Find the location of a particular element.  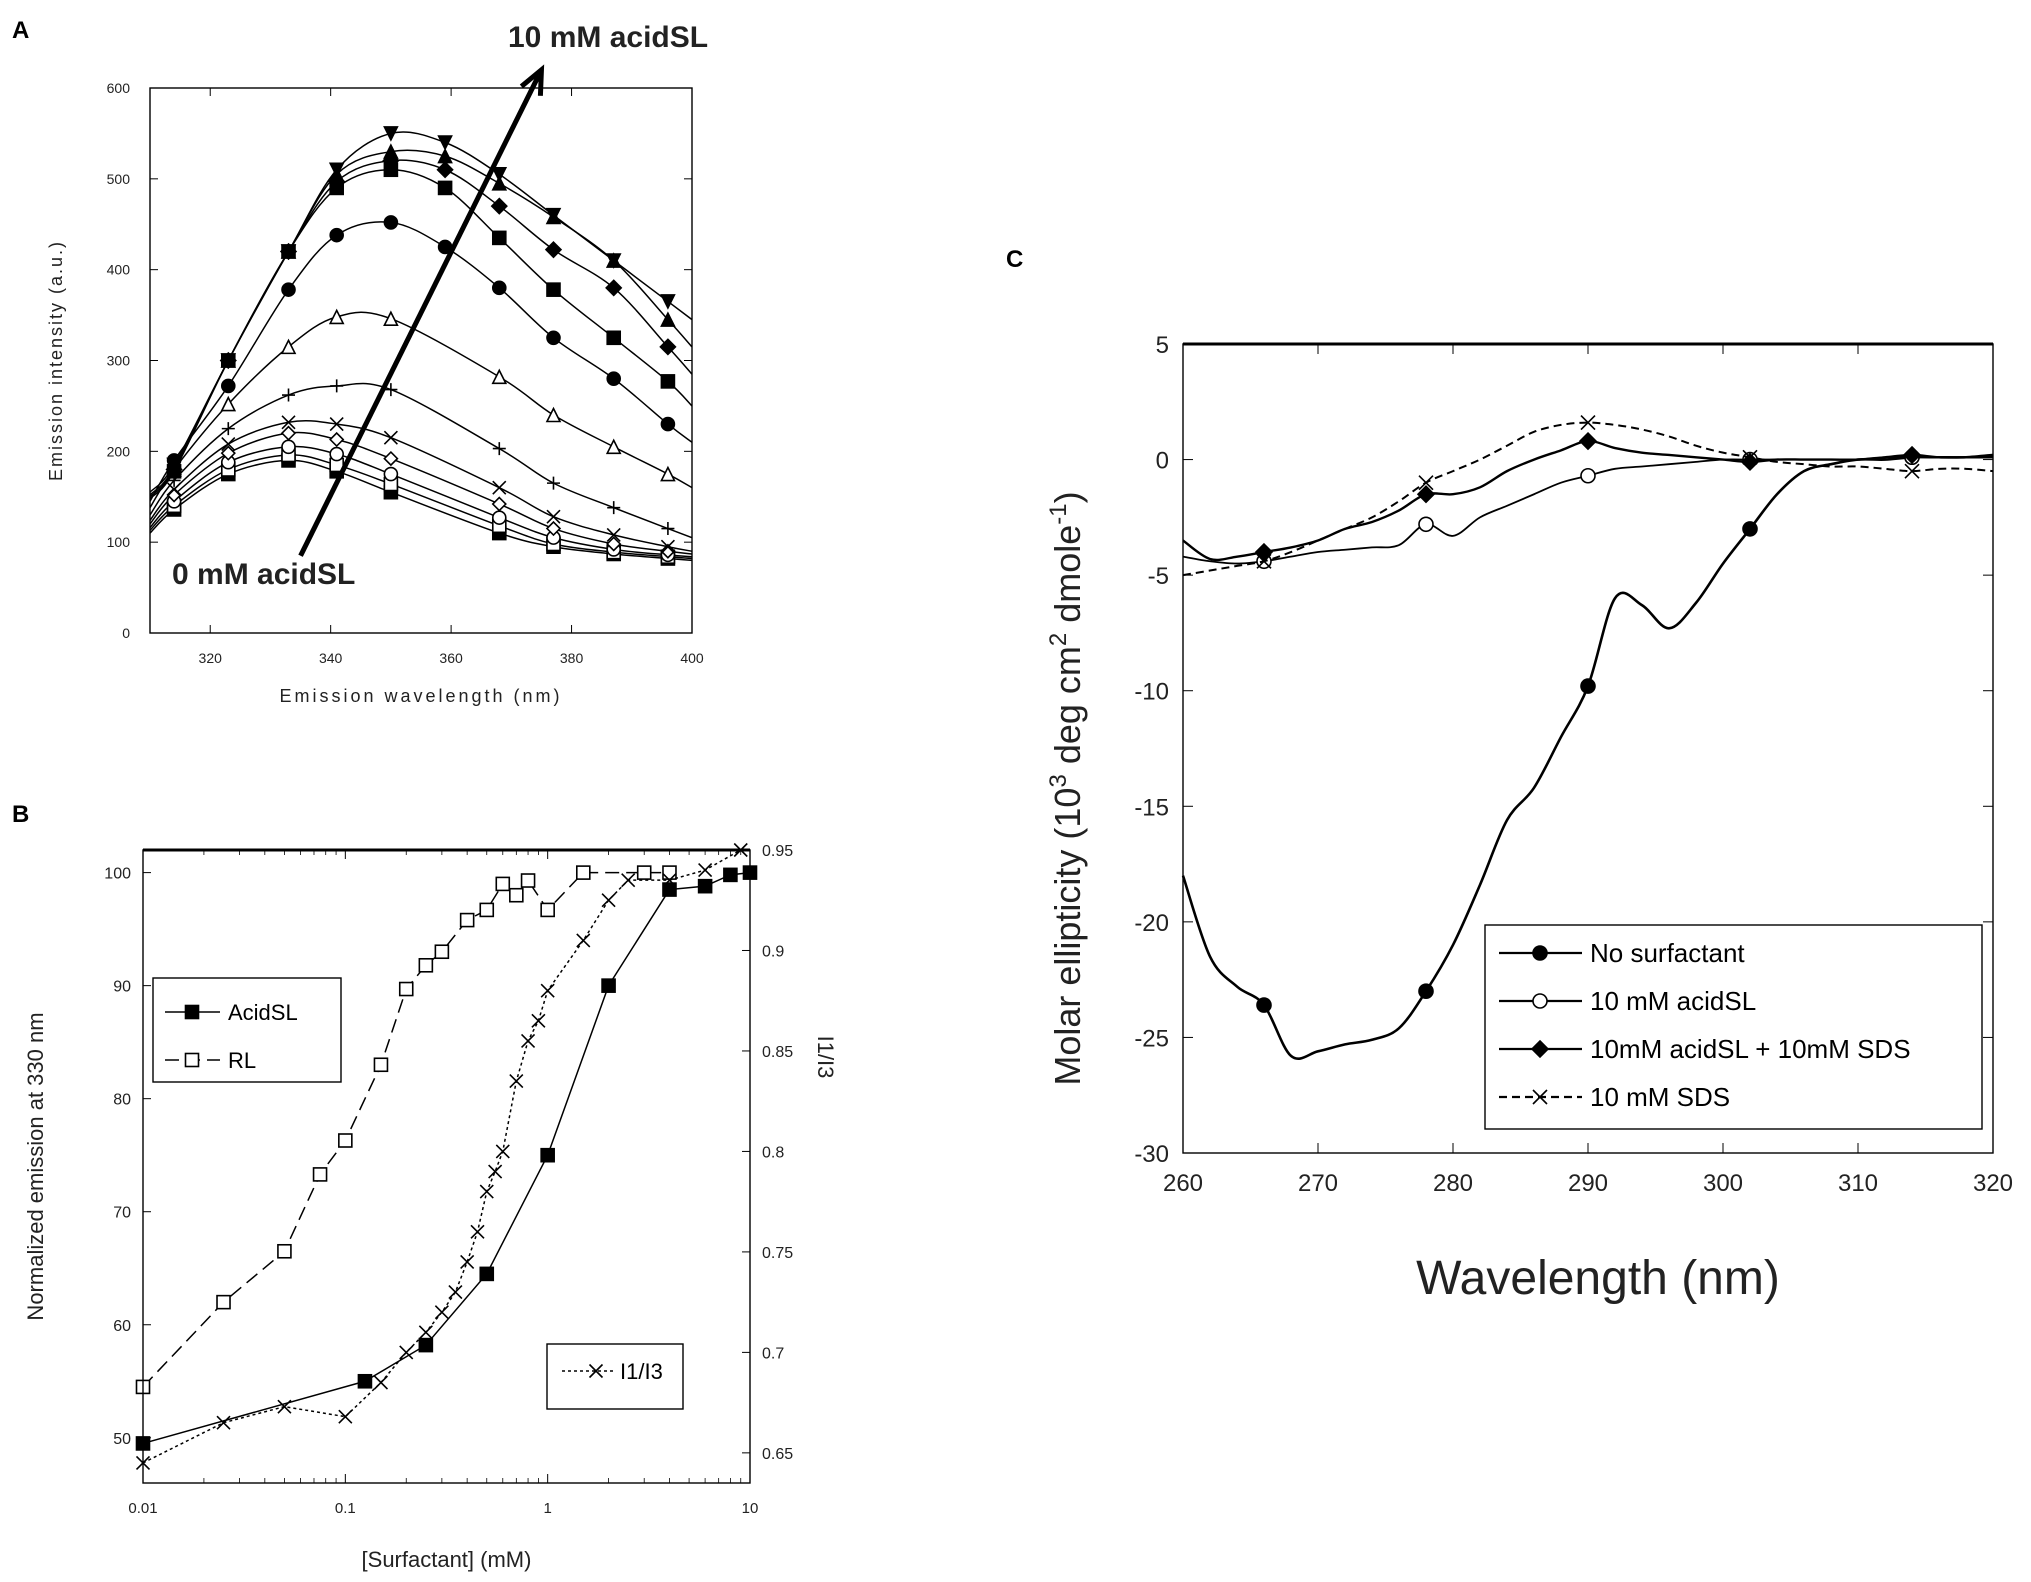

y-tick-label: 80 is located at coordinates (122, 1100).